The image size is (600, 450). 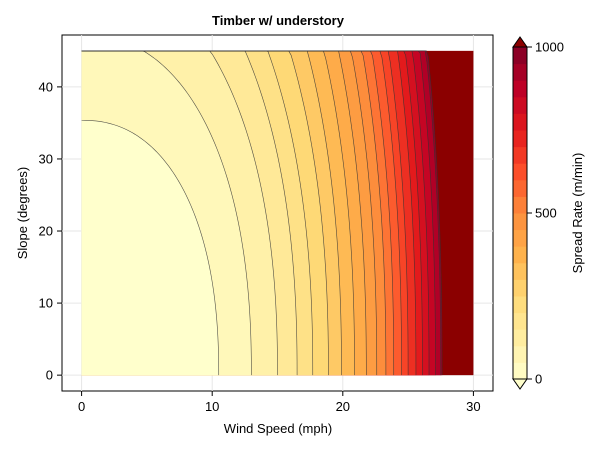 What do you see at coordinates (549, 47) in the screenshot?
I see `colorbar-tick-label: 1000` at bounding box center [549, 47].